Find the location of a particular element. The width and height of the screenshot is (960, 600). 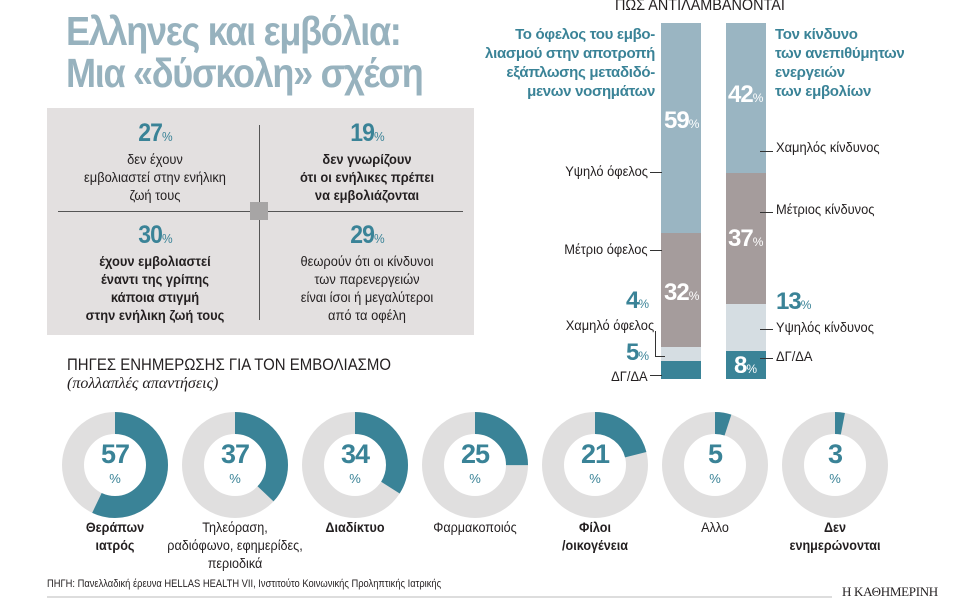

stat-text: δεν γνωρίζουν is located at coordinates (367, 159).